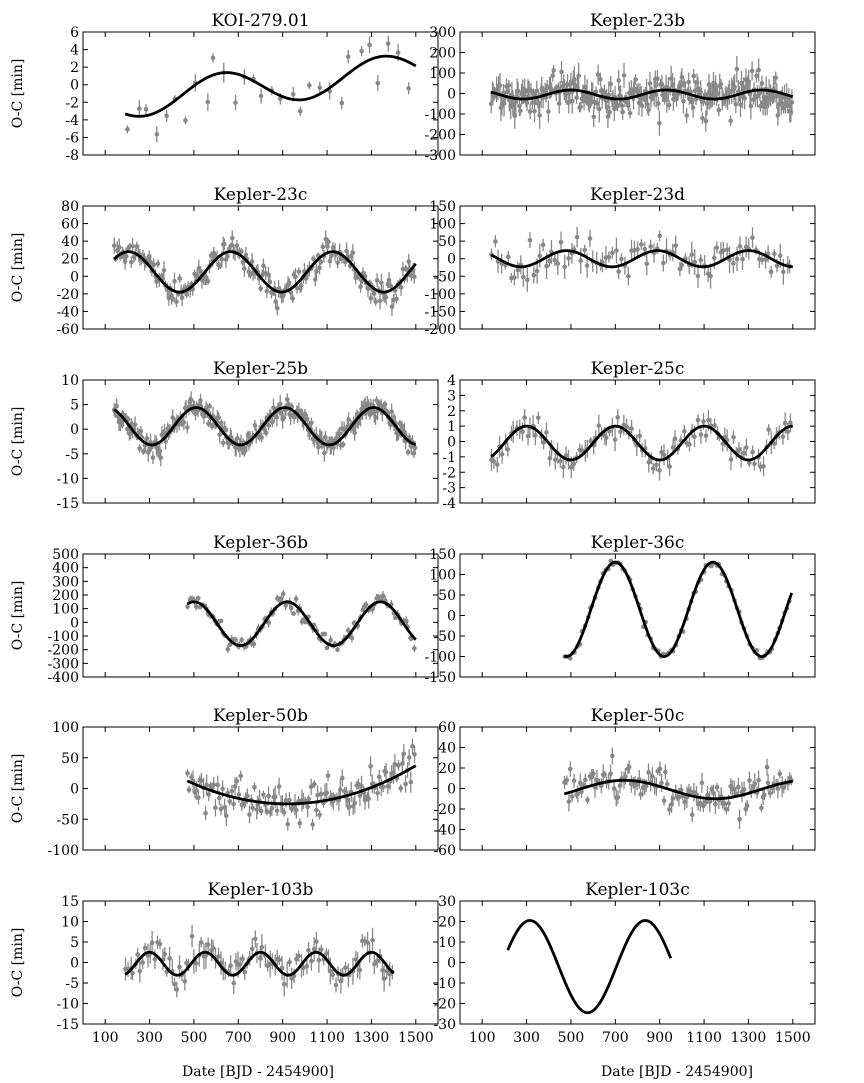 The width and height of the screenshot is (864, 1083). What do you see at coordinates (749, 1038) in the screenshot?
I see `x-tick-label: 1300` at bounding box center [749, 1038].